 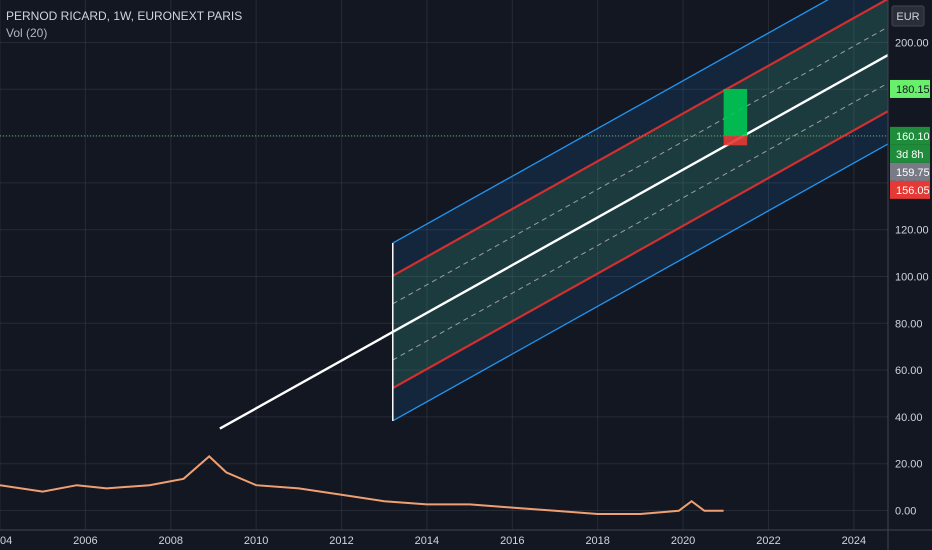 I want to click on currency-badge, so click(x=908, y=16).